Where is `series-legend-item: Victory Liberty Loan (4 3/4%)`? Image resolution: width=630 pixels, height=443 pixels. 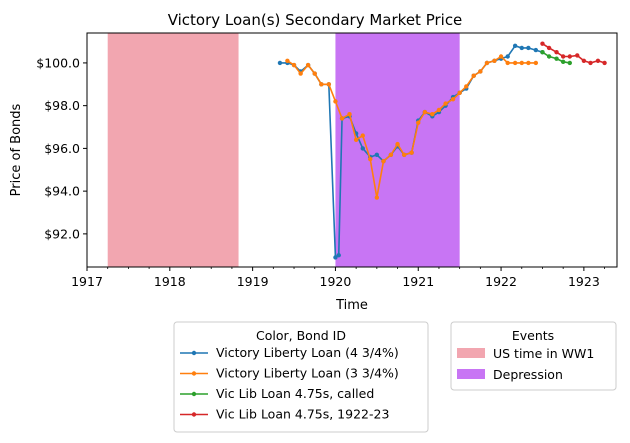
series-legend-item: Victory Liberty Loan (4 3/4%) is located at coordinates (289, 352).